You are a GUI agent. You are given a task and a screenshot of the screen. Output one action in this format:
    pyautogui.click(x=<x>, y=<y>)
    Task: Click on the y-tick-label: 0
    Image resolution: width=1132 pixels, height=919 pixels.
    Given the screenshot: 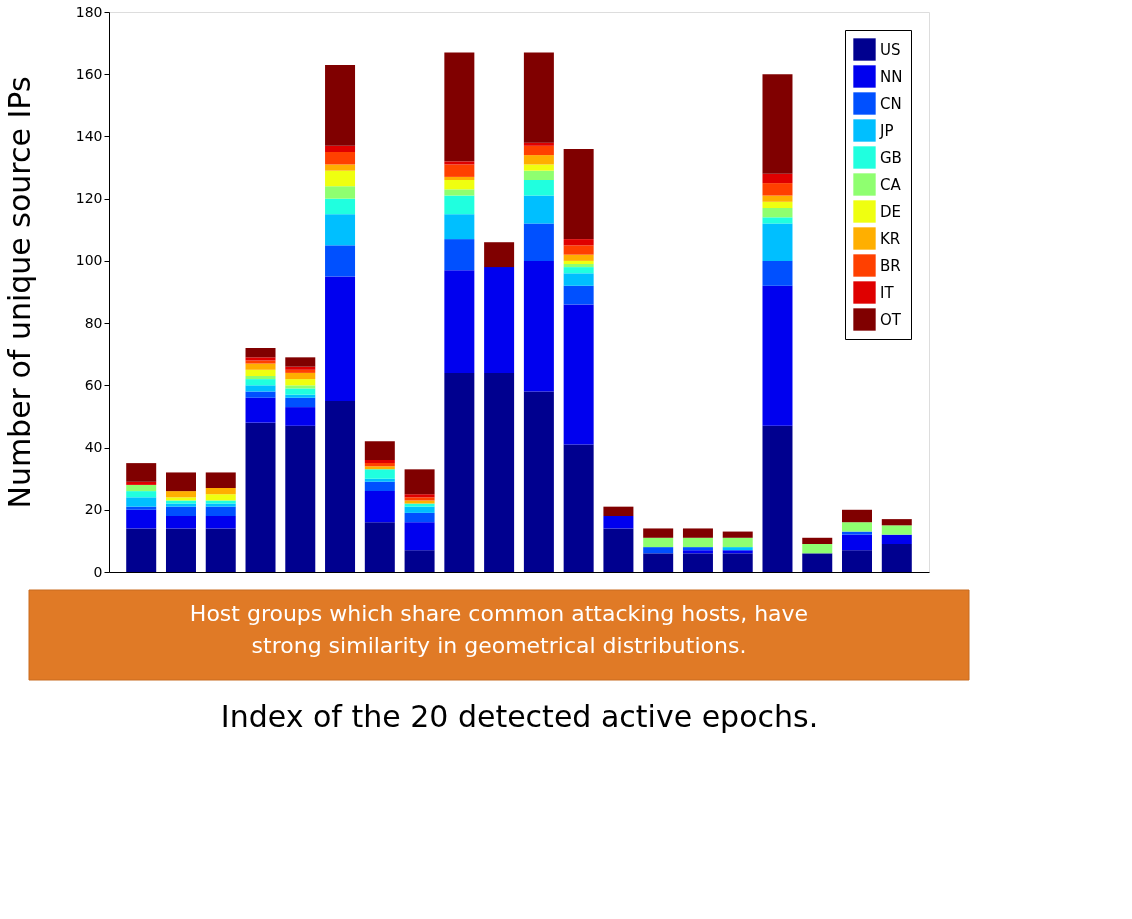 What is the action you would take?
    pyautogui.click(x=98, y=571)
    